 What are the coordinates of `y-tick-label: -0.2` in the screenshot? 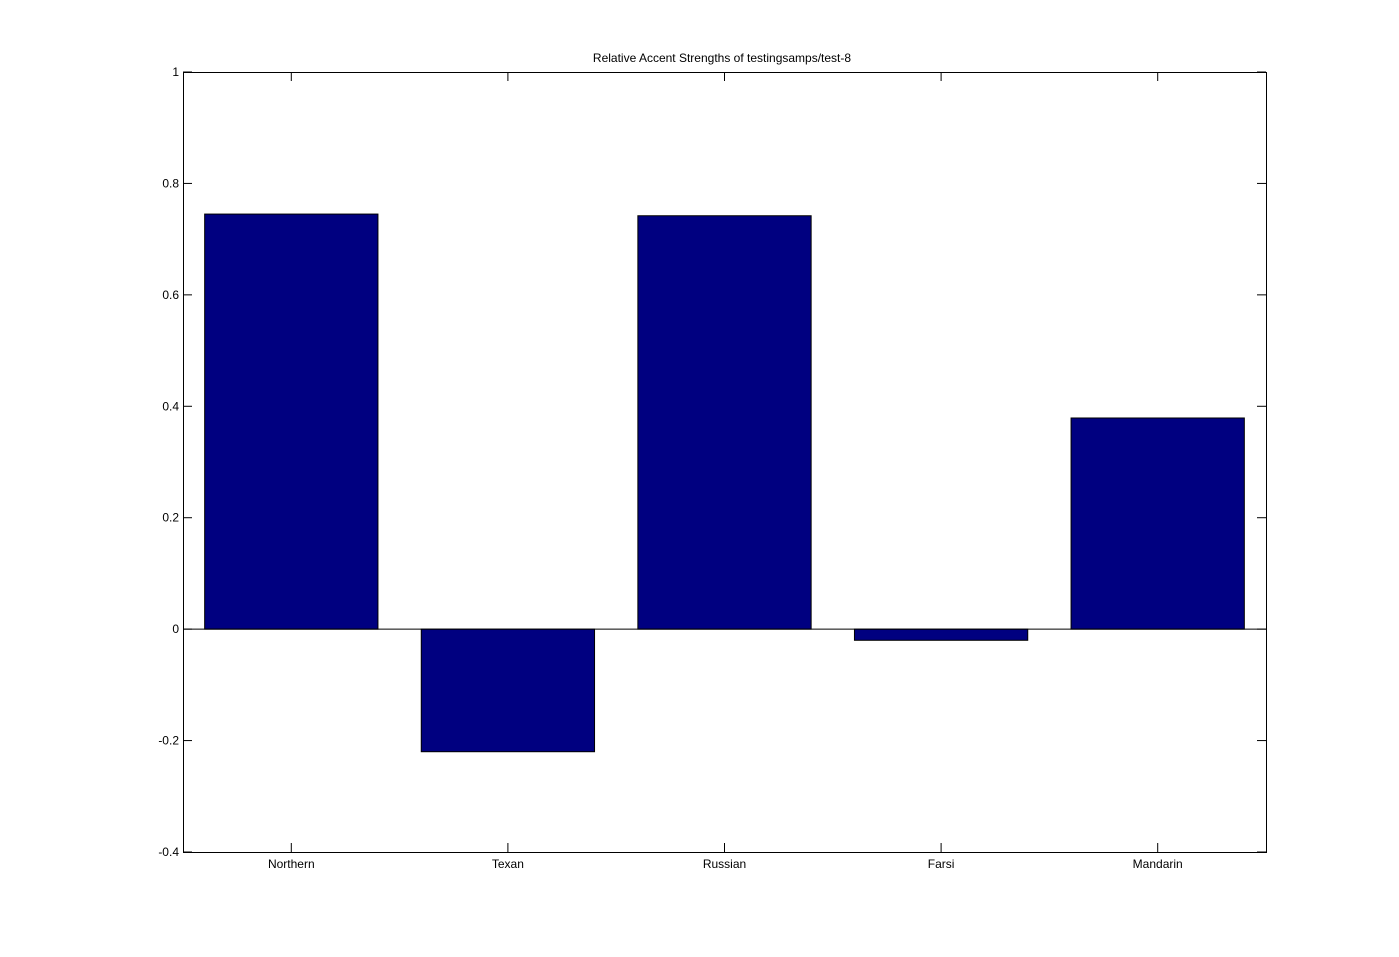 It's located at (168, 741).